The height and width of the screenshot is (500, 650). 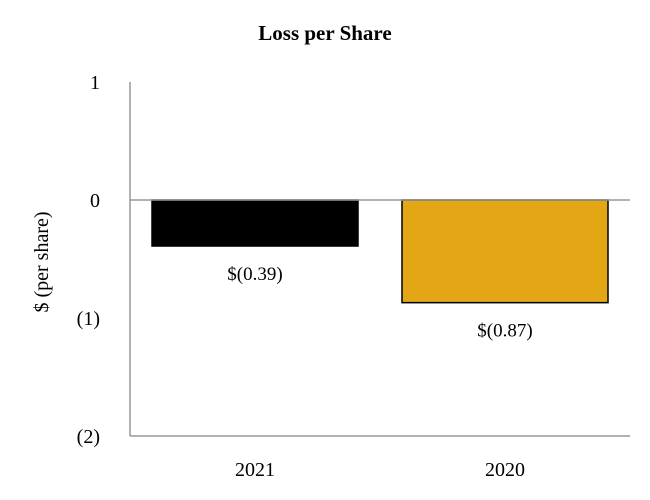 What do you see at coordinates (504, 331) in the screenshot?
I see `data-label-2020: $(0.87)` at bounding box center [504, 331].